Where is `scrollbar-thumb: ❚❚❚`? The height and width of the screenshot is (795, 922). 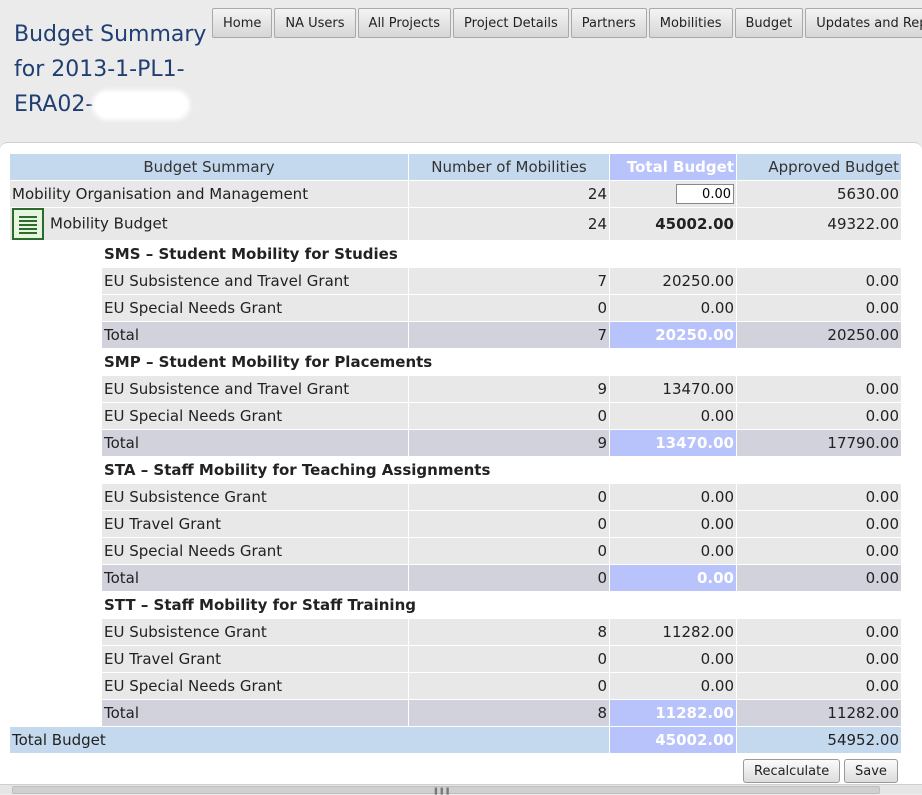
scrollbar-thumb: ❚❚❚ is located at coordinates (446, 790).